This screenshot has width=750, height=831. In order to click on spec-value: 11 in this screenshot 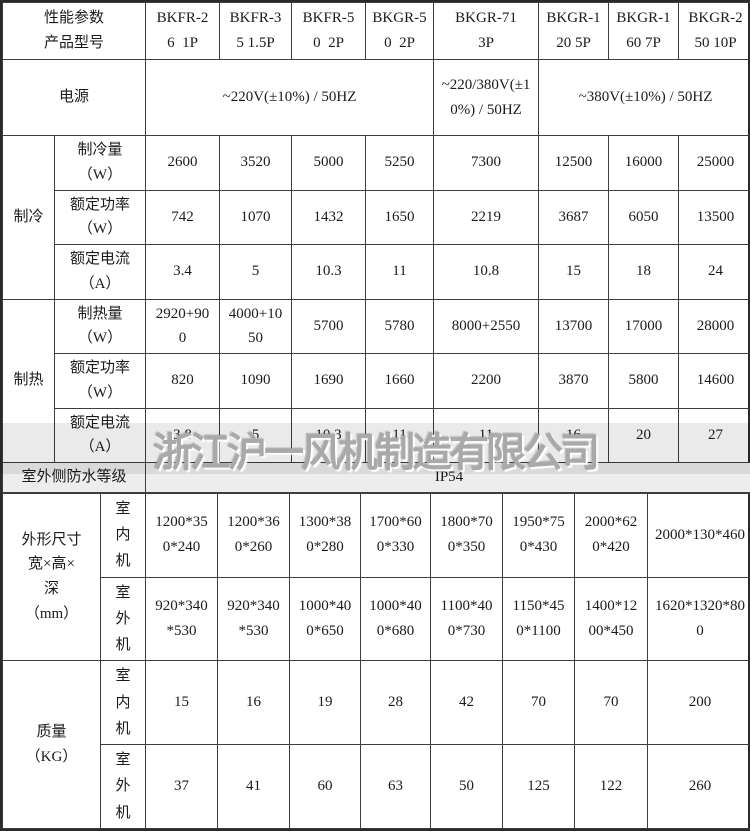, I will do `click(400, 272)`.